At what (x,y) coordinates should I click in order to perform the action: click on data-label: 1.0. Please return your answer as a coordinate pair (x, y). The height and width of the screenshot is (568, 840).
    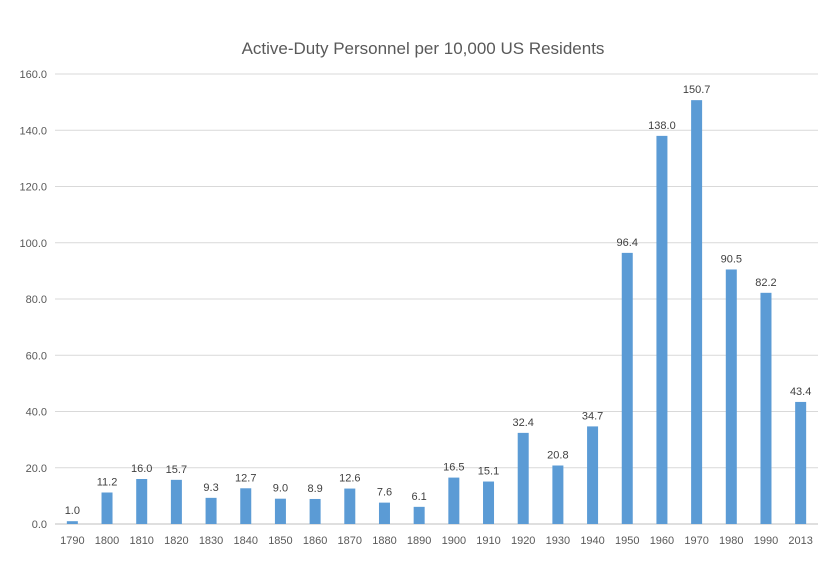
    Looking at the image, I should click on (72, 511).